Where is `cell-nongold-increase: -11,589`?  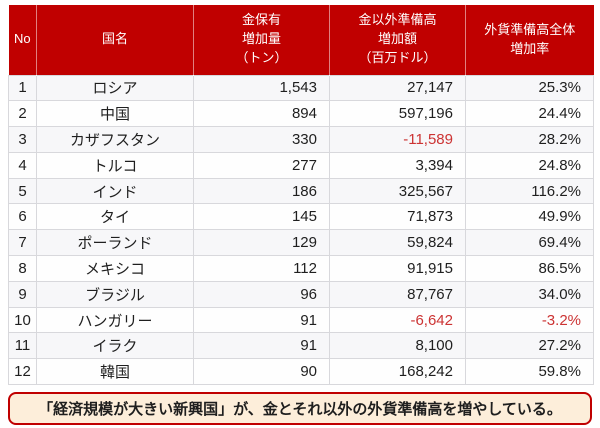 cell-nongold-increase: -11,589 is located at coordinates (397, 139).